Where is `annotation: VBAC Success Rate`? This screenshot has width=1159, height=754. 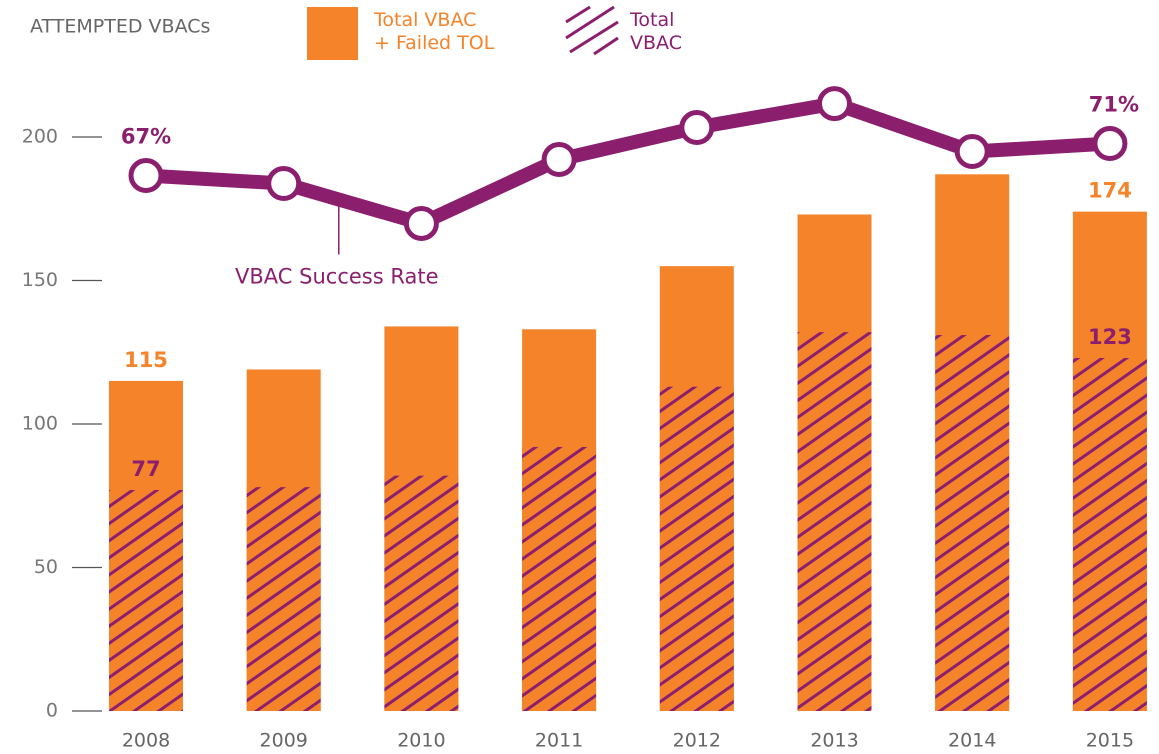
annotation: VBAC Success Rate is located at coordinates (336, 276).